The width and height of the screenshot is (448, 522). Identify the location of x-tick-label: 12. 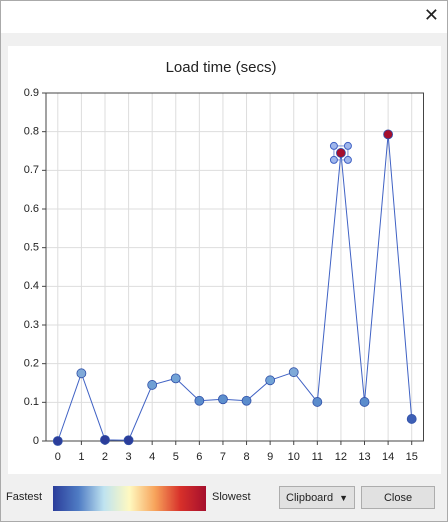
(341, 457).